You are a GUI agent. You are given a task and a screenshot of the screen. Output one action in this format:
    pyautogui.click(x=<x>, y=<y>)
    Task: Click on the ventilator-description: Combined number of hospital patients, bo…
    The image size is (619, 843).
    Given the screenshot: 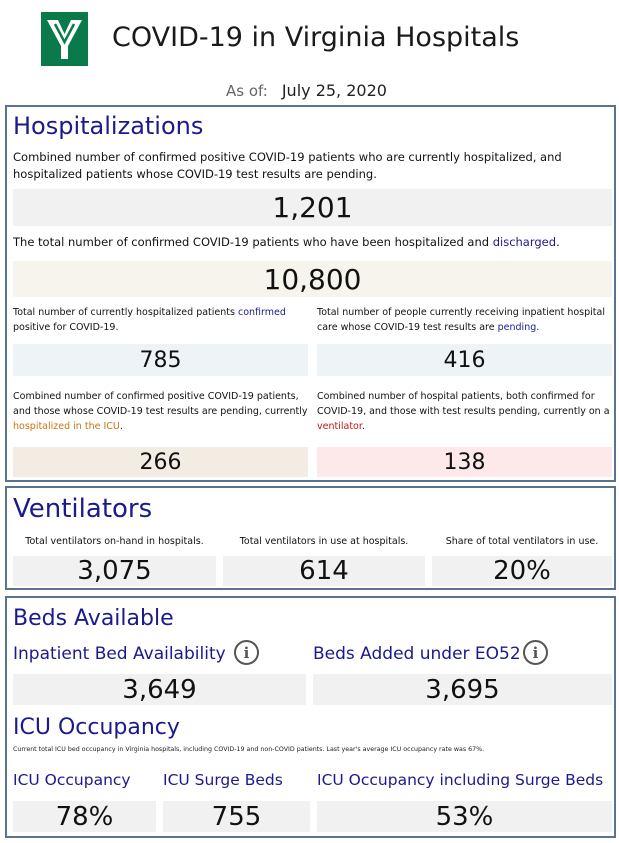 What is the action you would take?
    pyautogui.click(x=463, y=411)
    